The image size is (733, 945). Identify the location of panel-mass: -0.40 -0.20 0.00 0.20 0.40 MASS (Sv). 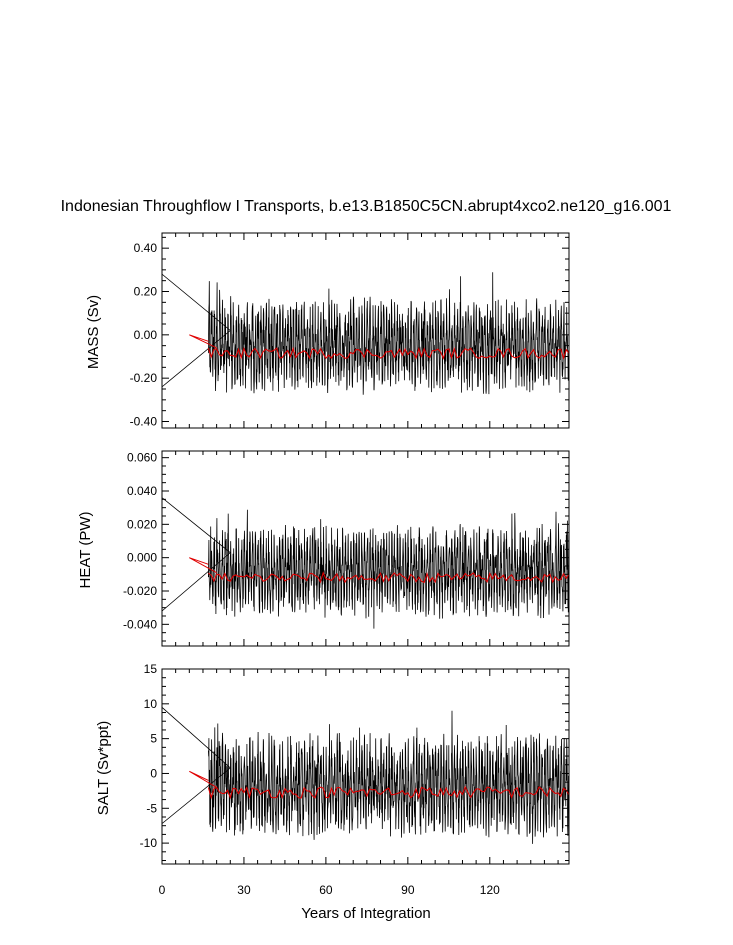
(327, 330).